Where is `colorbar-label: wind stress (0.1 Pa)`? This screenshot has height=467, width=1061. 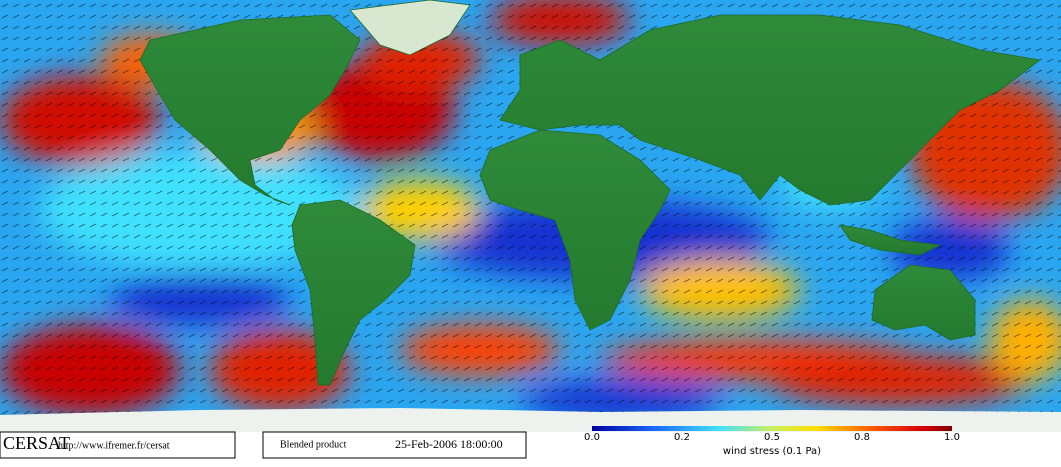
colorbar-label: wind stress (0.1 Pa) is located at coordinates (772, 451).